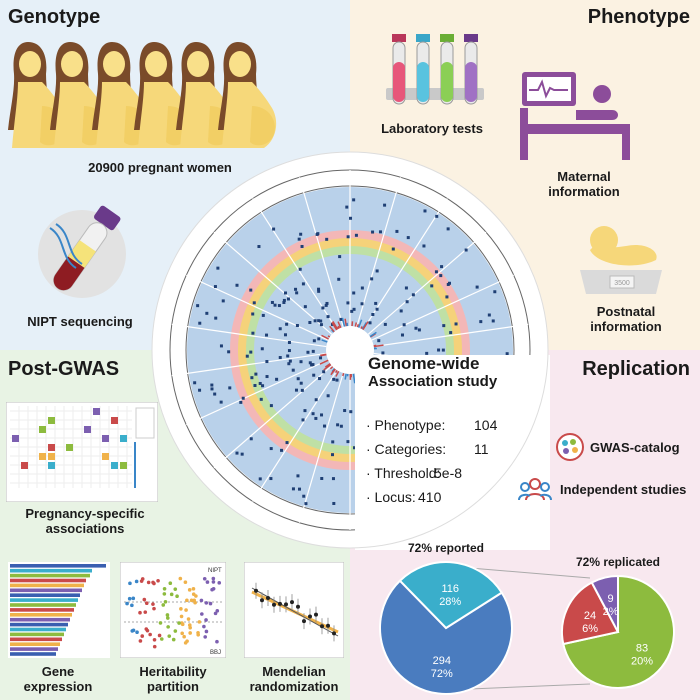 The height and width of the screenshot is (700, 700). What do you see at coordinates (160, 167) in the screenshot?
I see `women-count-label: 20900 pregnant women` at bounding box center [160, 167].